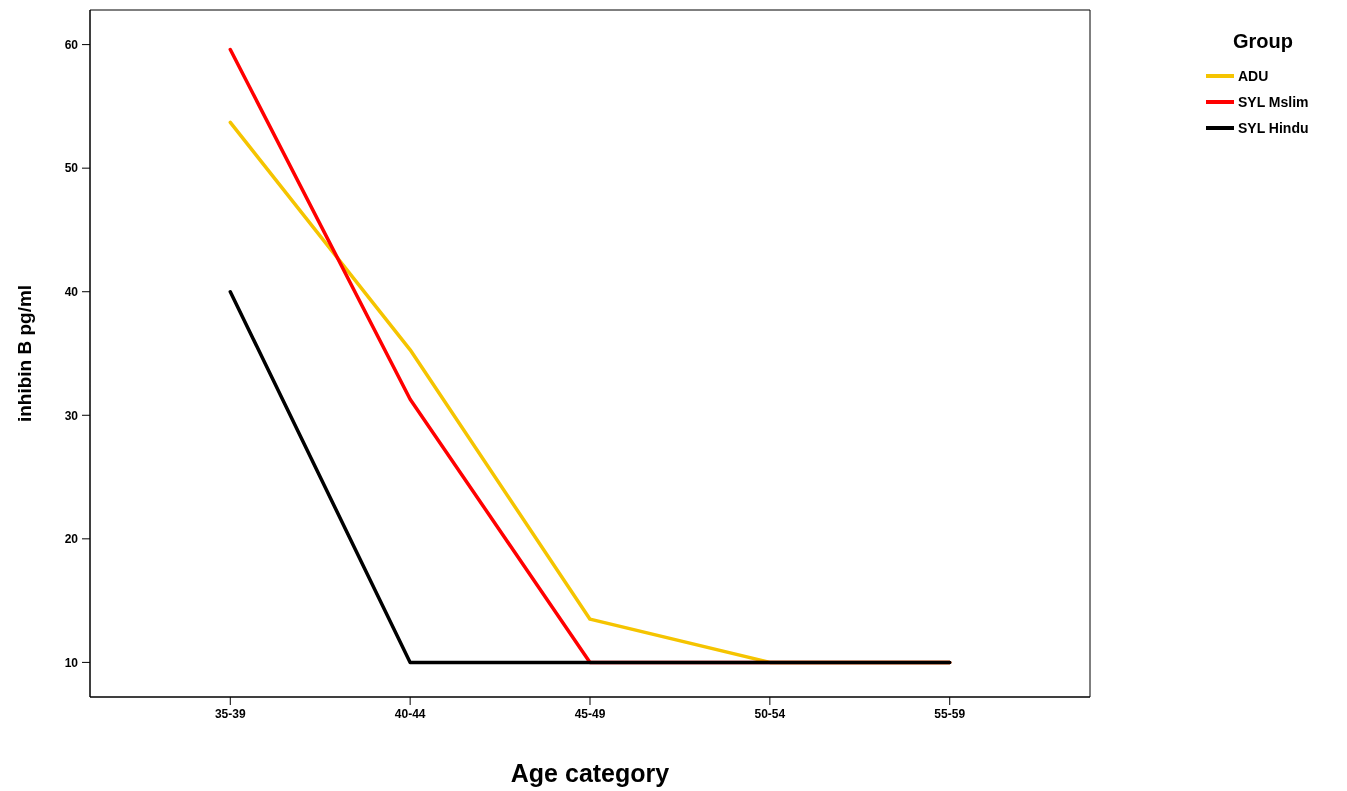 The width and height of the screenshot is (1347, 791). Describe the element at coordinates (410, 713) in the screenshot. I see `x-tick-label: 40-44` at that location.